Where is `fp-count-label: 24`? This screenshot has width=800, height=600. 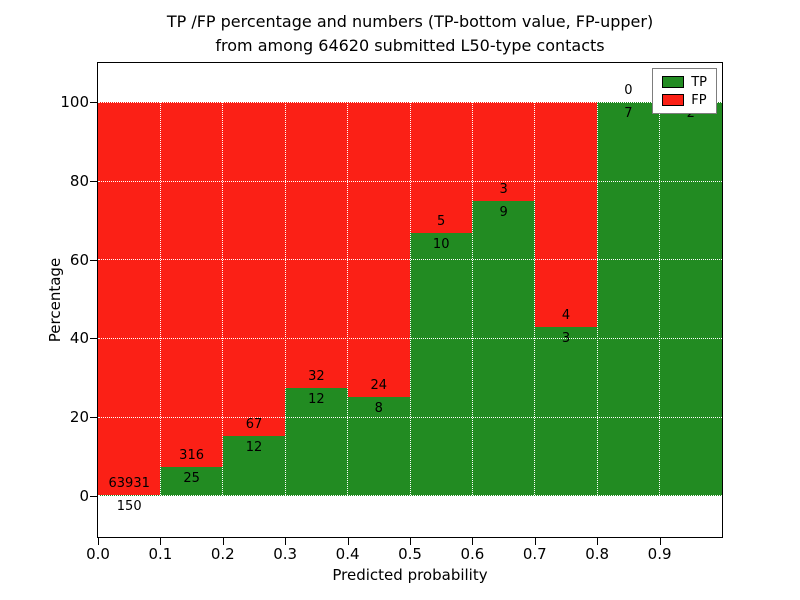 fp-count-label: 24 is located at coordinates (379, 386).